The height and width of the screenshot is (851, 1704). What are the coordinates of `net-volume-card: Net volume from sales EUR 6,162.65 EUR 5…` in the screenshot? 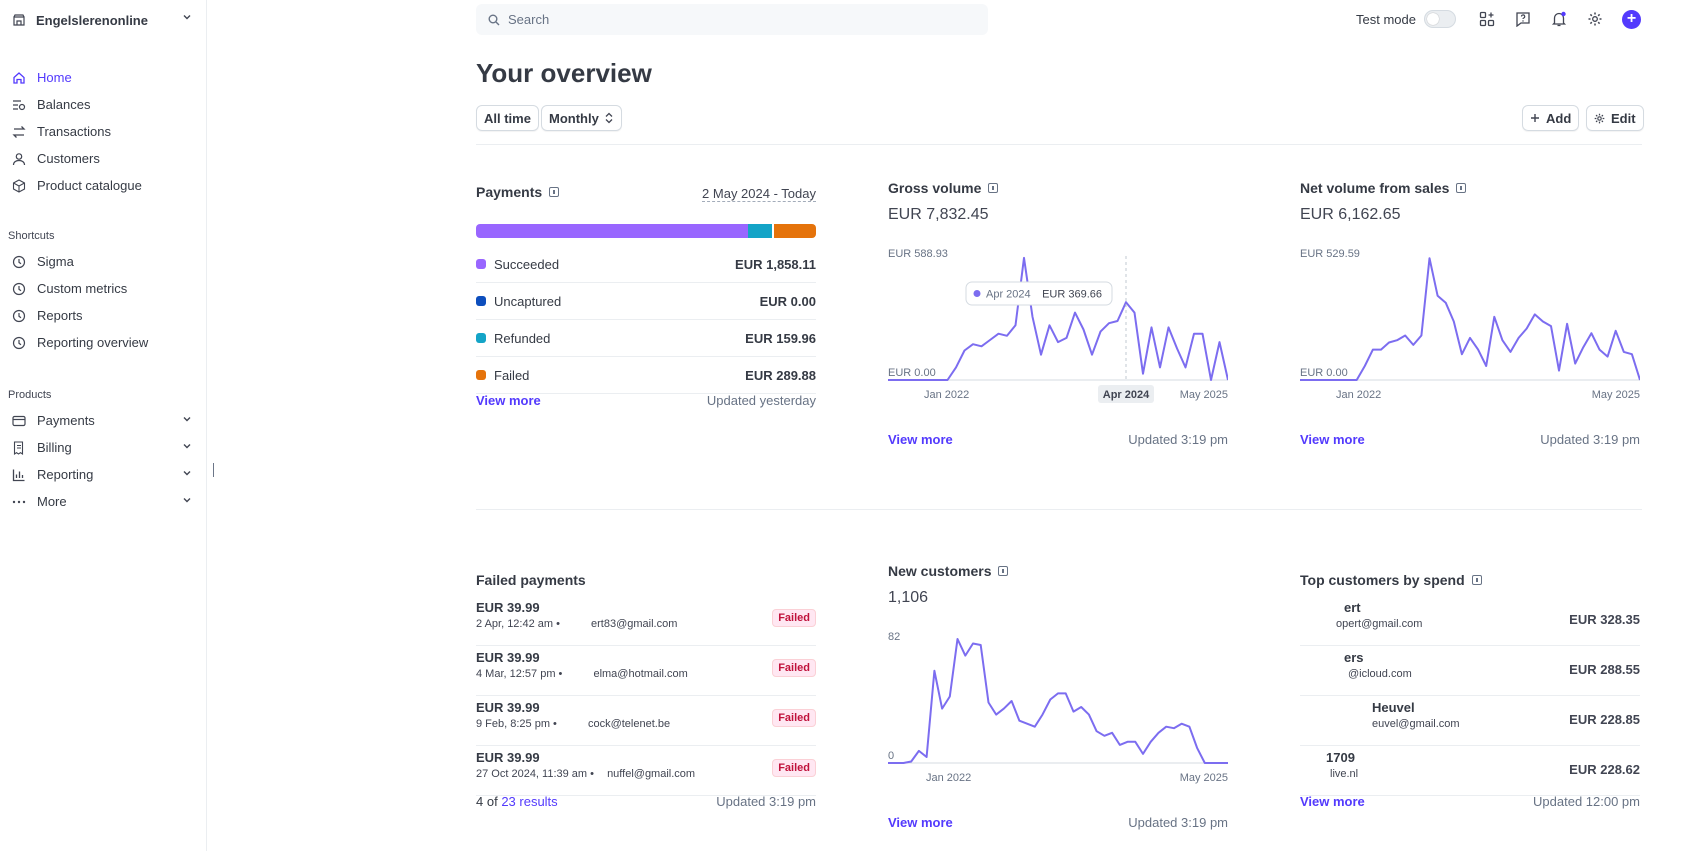 It's located at (1470, 315).